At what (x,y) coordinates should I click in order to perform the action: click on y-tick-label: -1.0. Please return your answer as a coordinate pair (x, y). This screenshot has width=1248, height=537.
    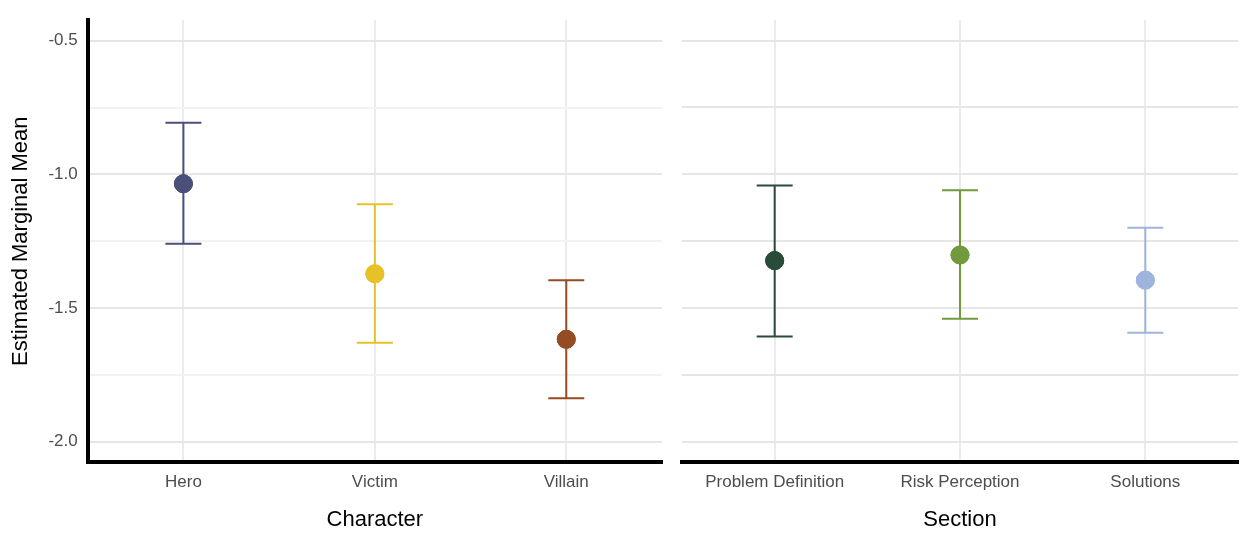
    Looking at the image, I should click on (63, 174).